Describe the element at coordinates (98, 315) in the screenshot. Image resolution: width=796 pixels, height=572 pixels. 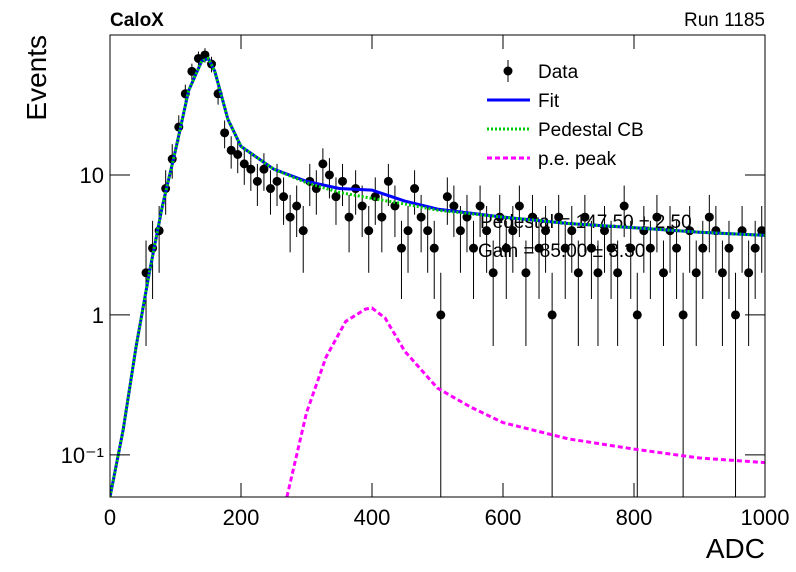
I see `y-tick-label: 1` at that location.